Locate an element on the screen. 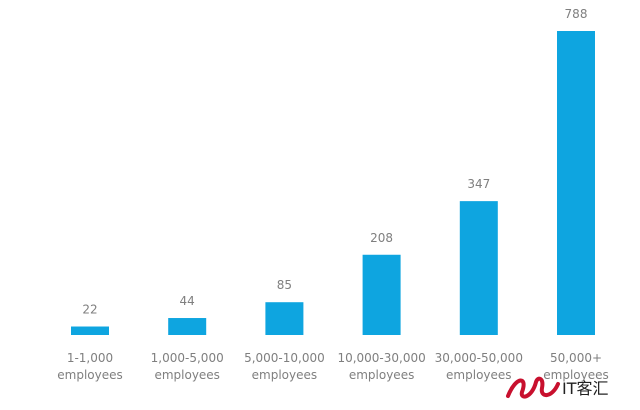 The height and width of the screenshot is (410, 640). value-label-0: 22 is located at coordinates (89, 310).